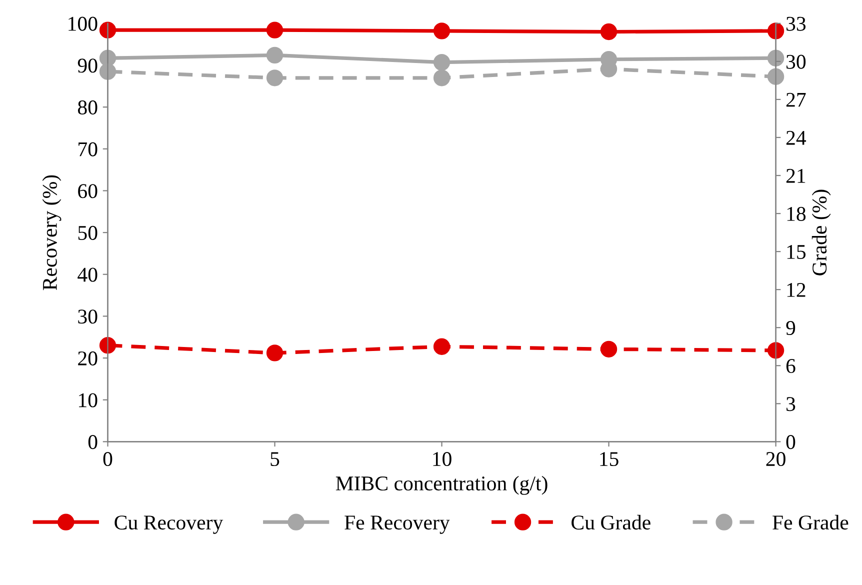 The height and width of the screenshot is (585, 862). What do you see at coordinates (796, 99) in the screenshot?
I see `y2-tick-label: 27` at bounding box center [796, 99].